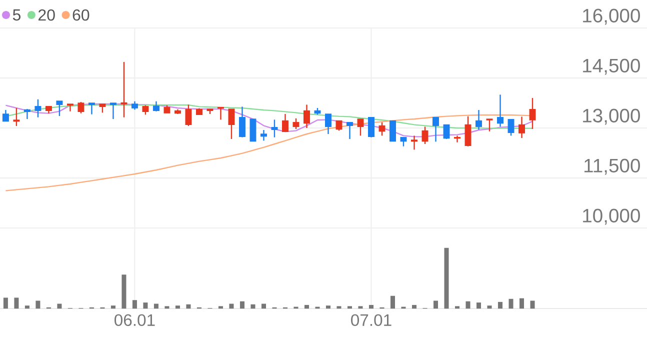 The height and width of the screenshot is (337, 647). What do you see at coordinates (134, 320) in the screenshot?
I see `x-tick-label: 06.01` at bounding box center [134, 320].